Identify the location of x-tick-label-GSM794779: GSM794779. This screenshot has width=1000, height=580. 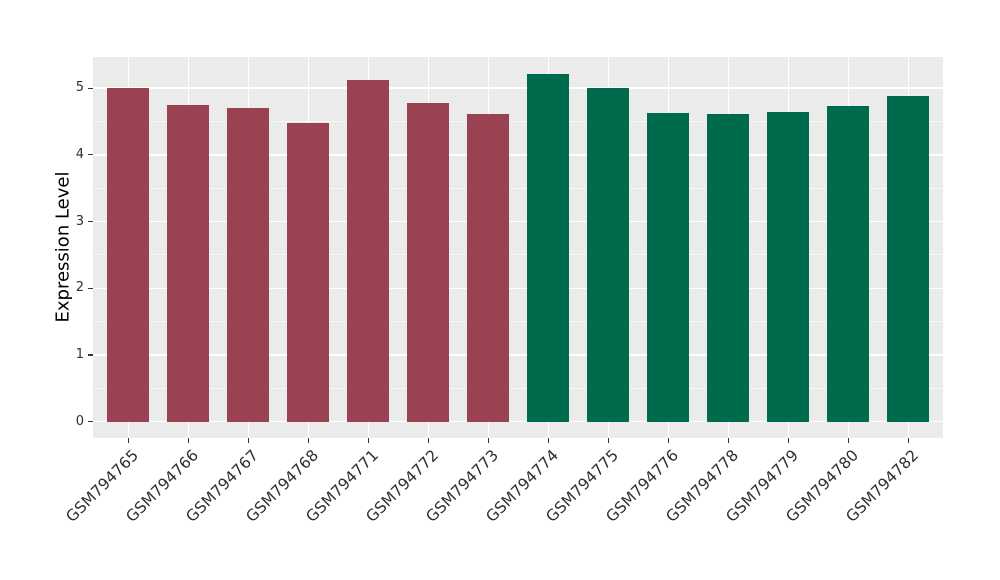
(762, 486).